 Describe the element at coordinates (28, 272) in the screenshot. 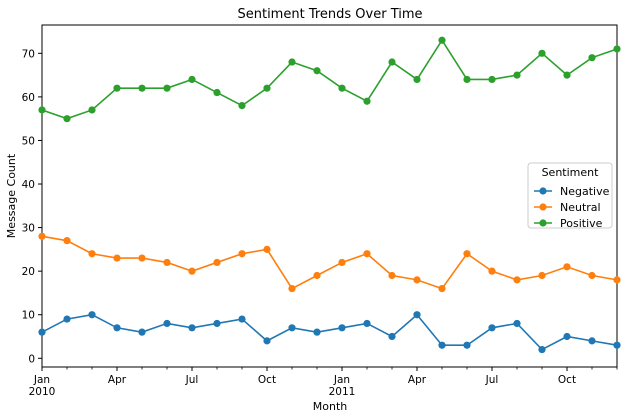

I see `y-tick-label: 20` at that location.